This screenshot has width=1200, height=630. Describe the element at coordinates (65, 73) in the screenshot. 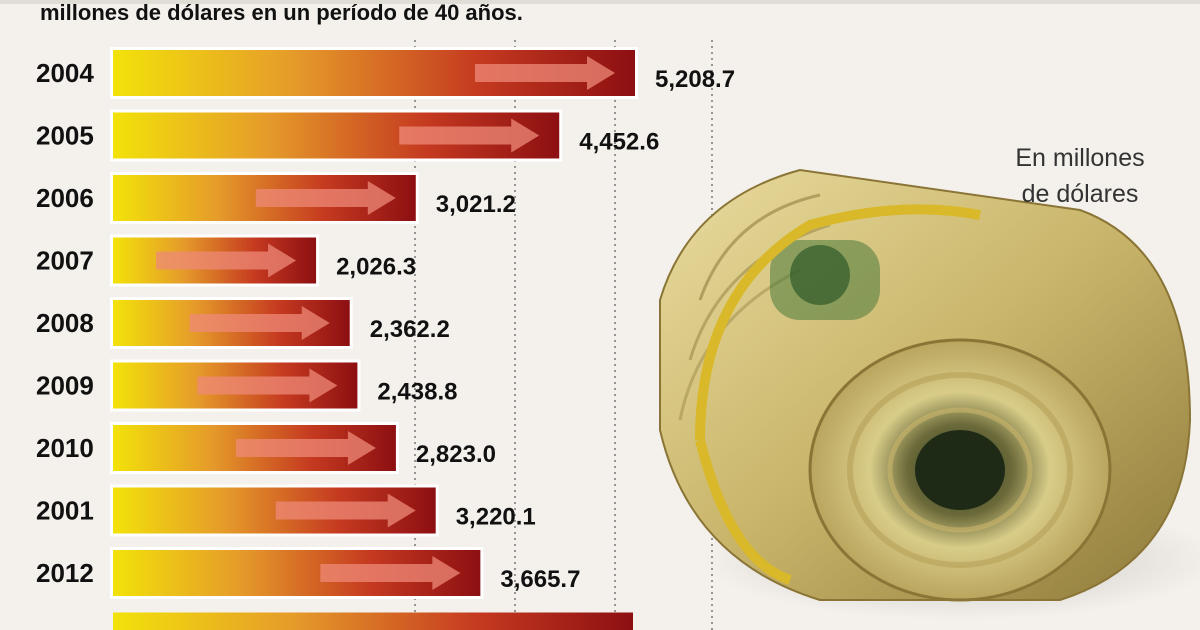

I see `year-label: 2004` at that location.